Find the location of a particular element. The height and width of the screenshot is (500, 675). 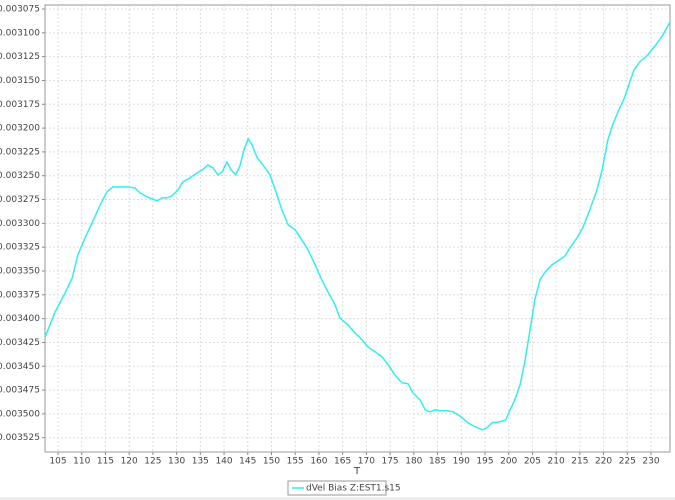

x-tick-label: 165 is located at coordinates (342, 462).